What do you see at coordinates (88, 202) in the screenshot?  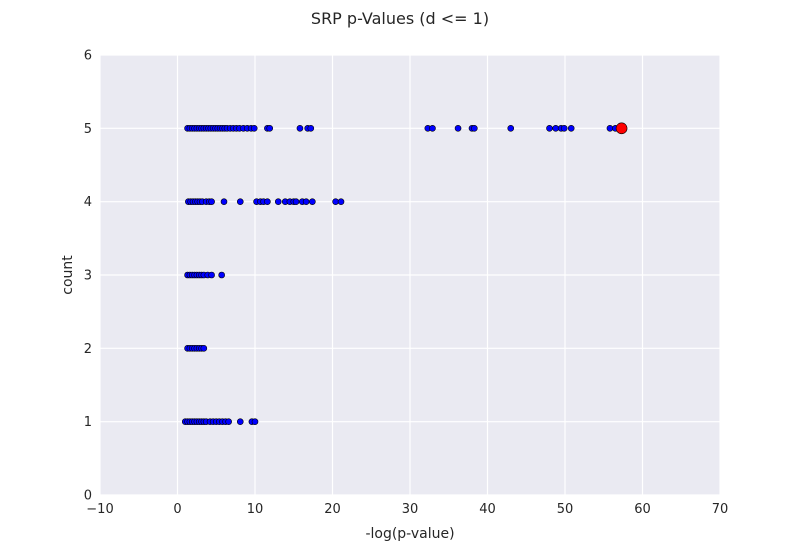 I see `y-tick-label: 4` at bounding box center [88, 202].